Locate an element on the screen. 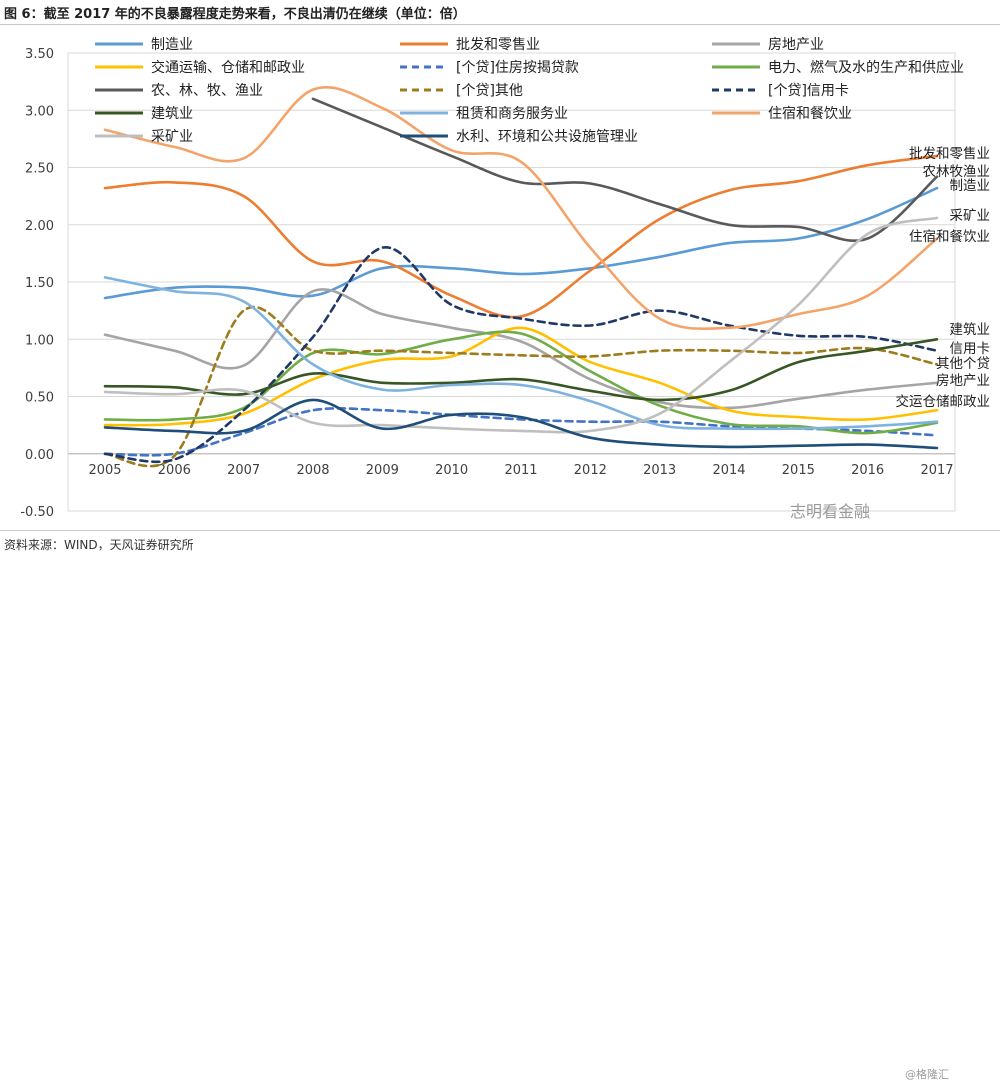 This screenshot has width=1000, height=1082. legend-label: [个贷]其他 is located at coordinates (489, 91).